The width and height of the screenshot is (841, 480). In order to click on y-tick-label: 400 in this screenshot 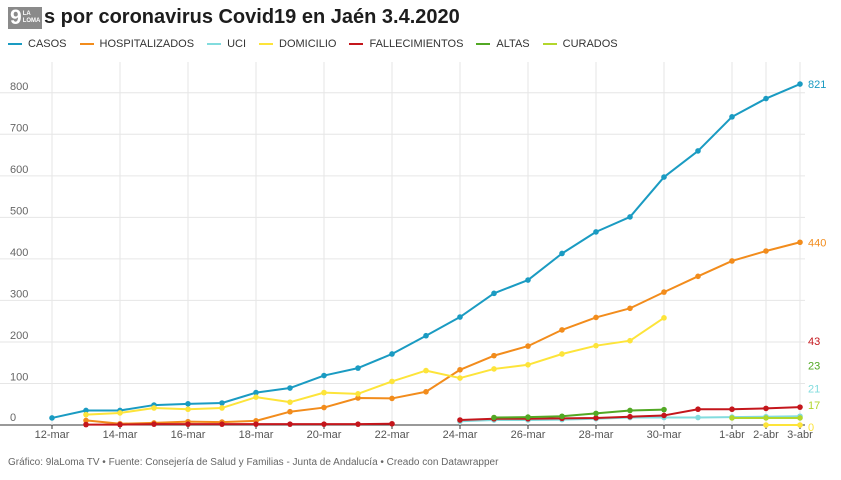, I will do `click(19, 253)`.